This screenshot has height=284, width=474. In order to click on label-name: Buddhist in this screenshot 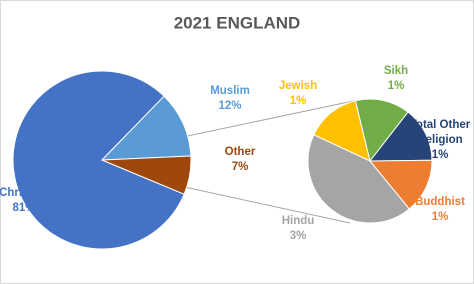, I will do `click(440, 202)`.